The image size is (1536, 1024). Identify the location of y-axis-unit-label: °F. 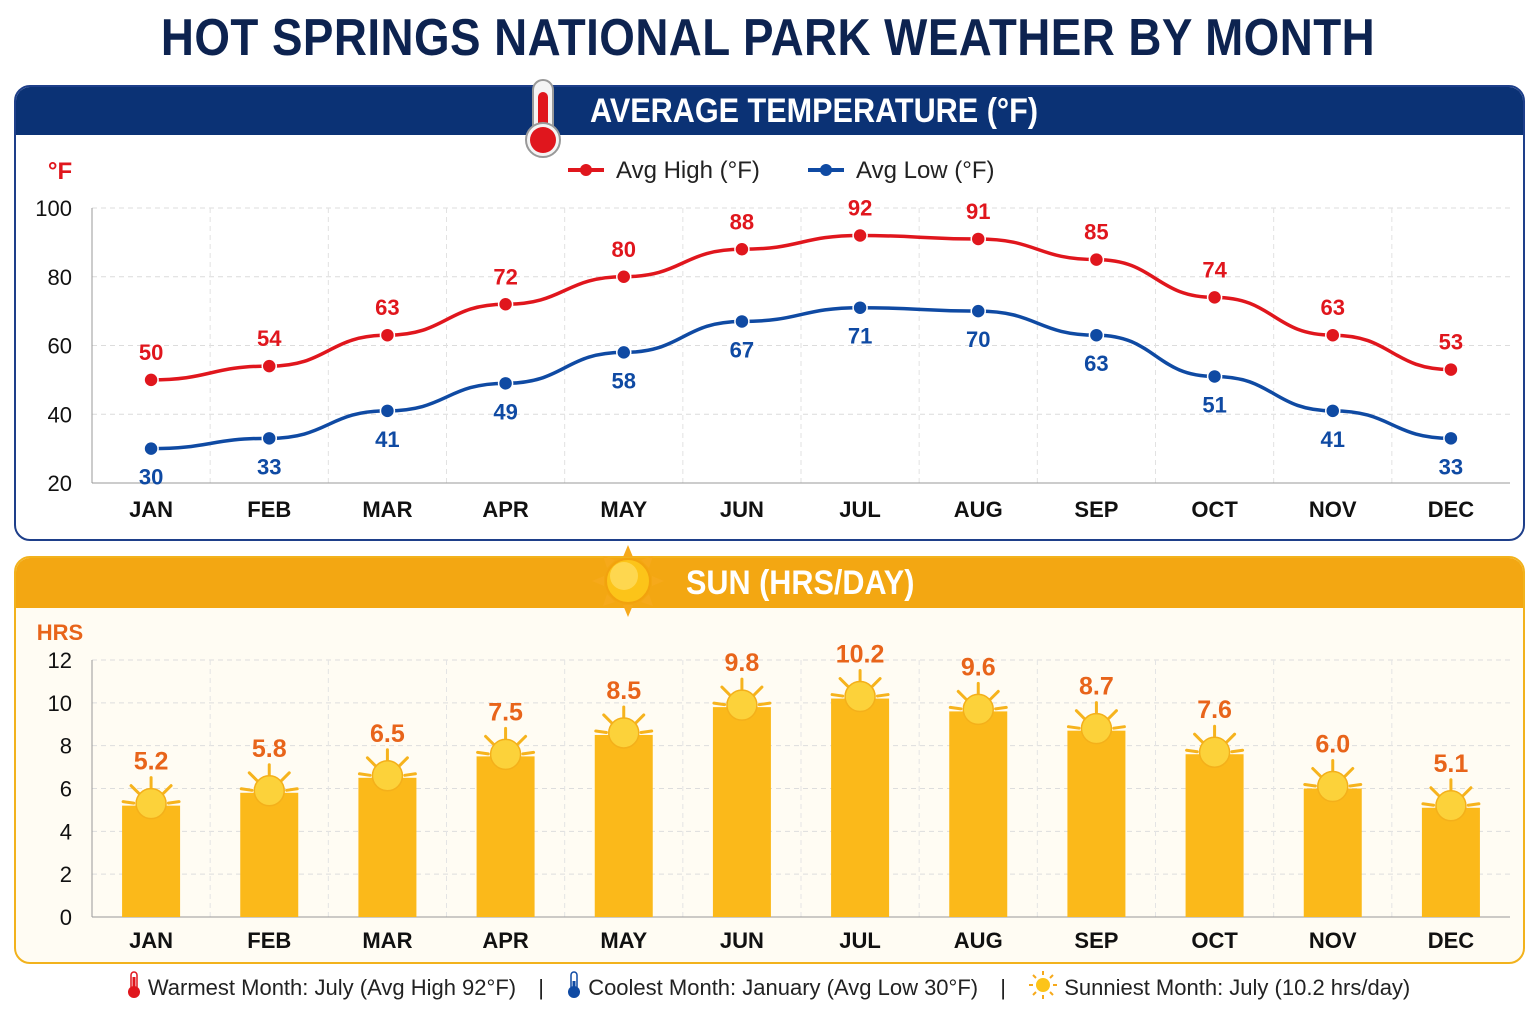
(60, 171).